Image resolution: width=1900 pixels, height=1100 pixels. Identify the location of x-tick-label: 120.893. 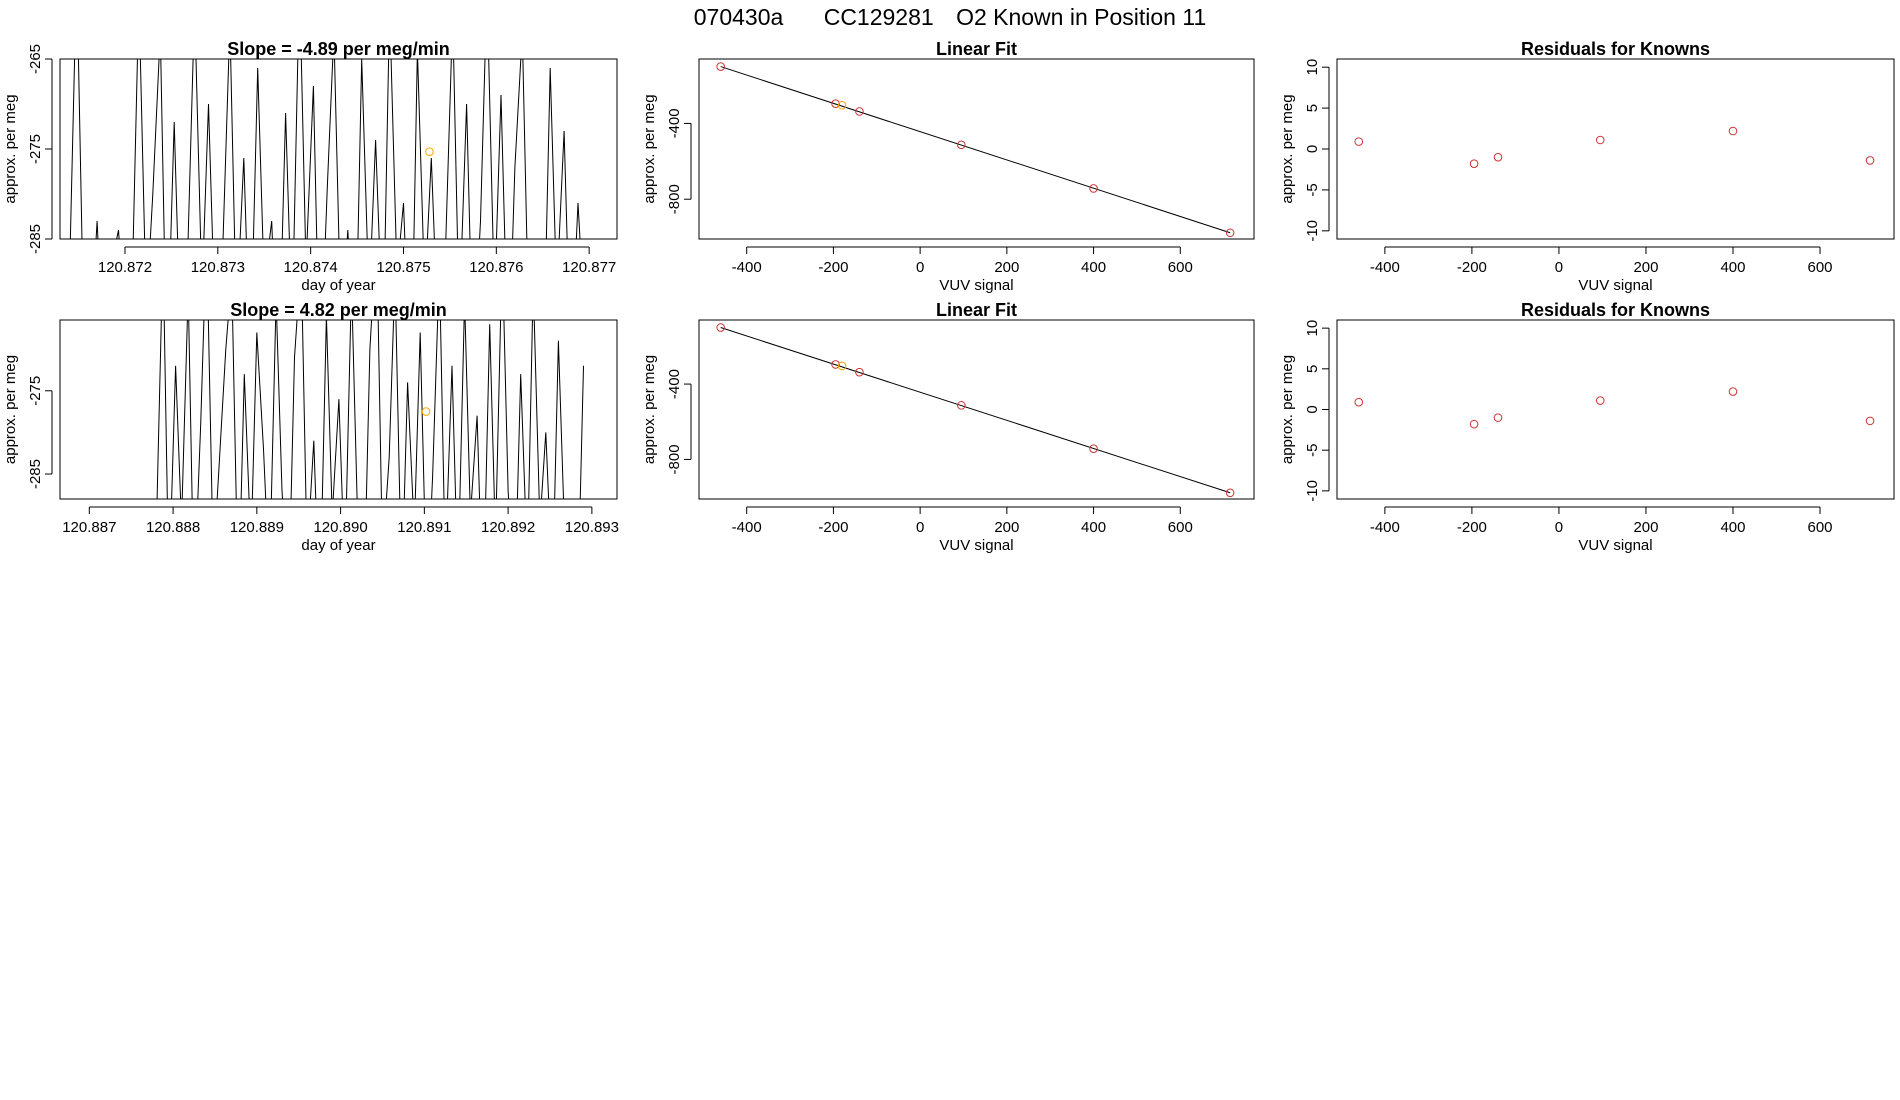
(592, 527).